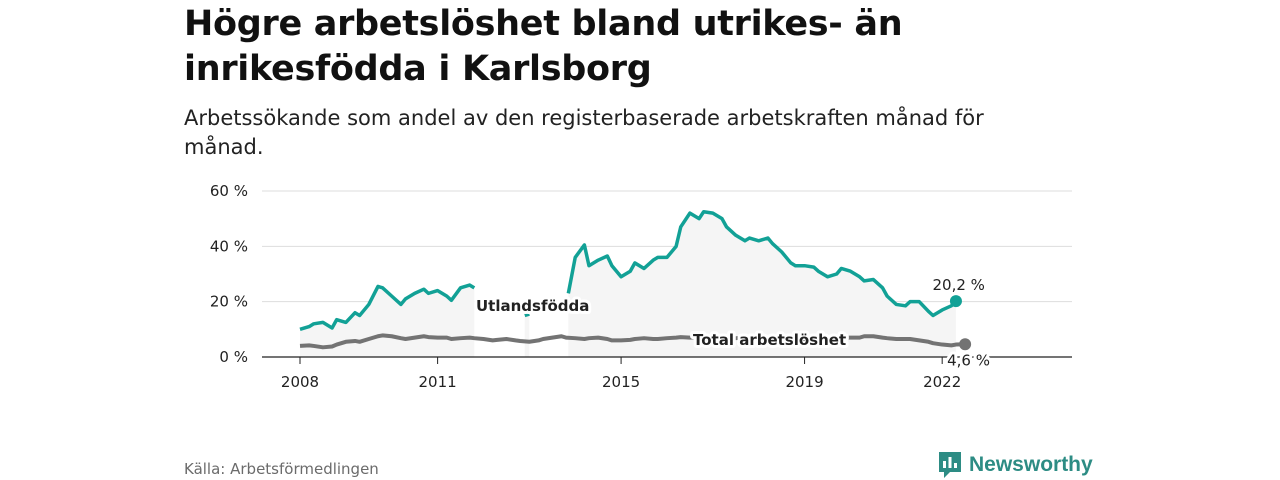 The width and height of the screenshot is (1280, 480). I want to click on y-tick-label: 40 %, so click(229, 246).